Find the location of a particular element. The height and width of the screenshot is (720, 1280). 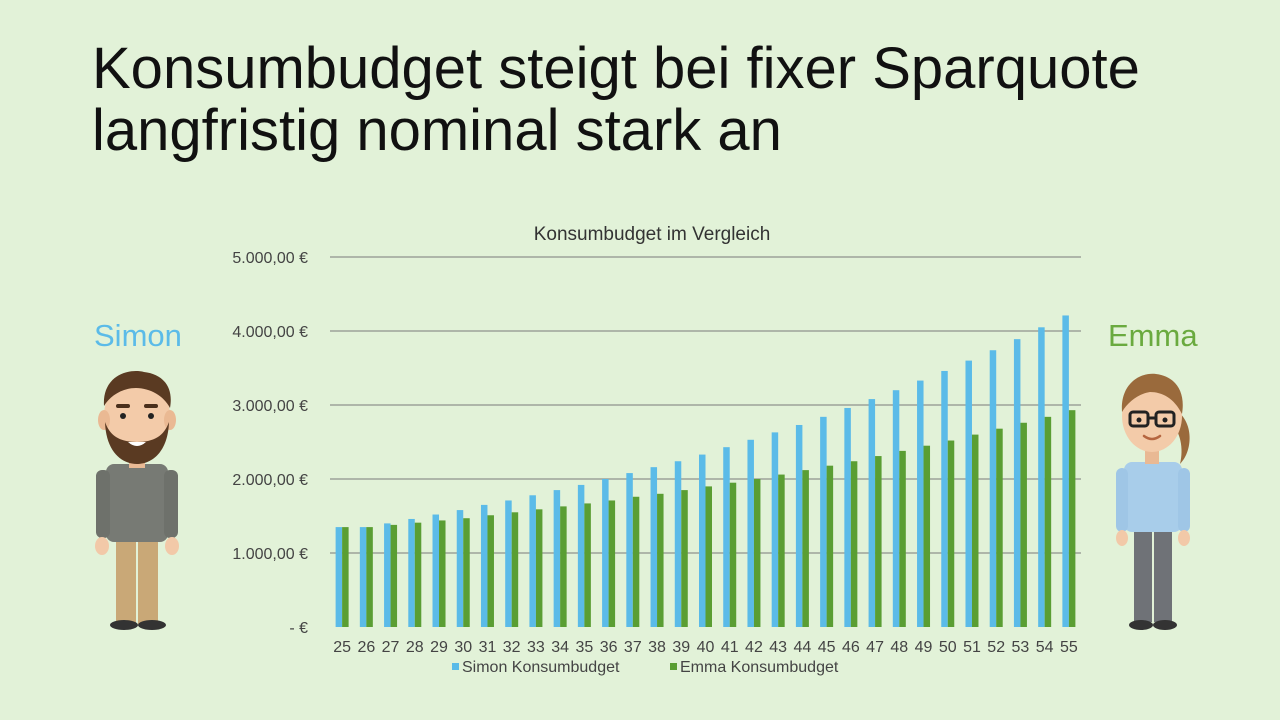

x-tick-label: 36 is located at coordinates (609, 647).